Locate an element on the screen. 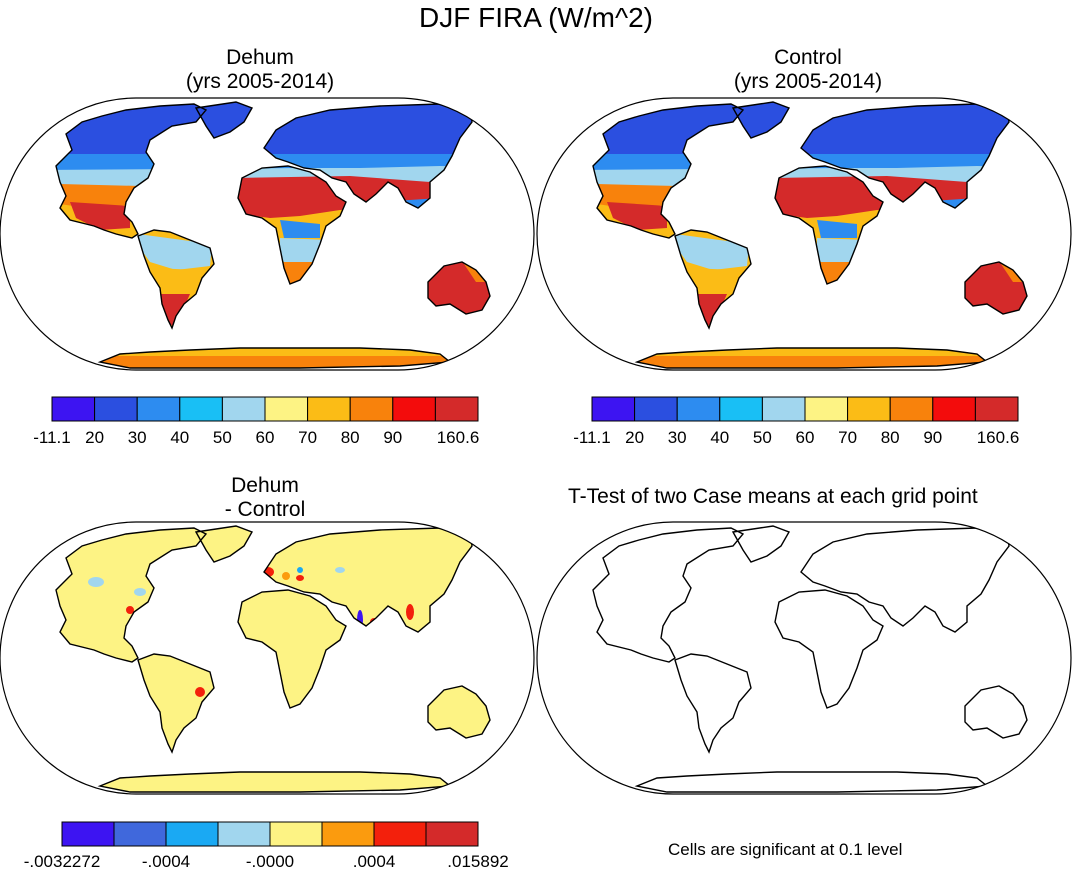  figure-title: DJF FIRA (W/m^2) is located at coordinates (535, 17).